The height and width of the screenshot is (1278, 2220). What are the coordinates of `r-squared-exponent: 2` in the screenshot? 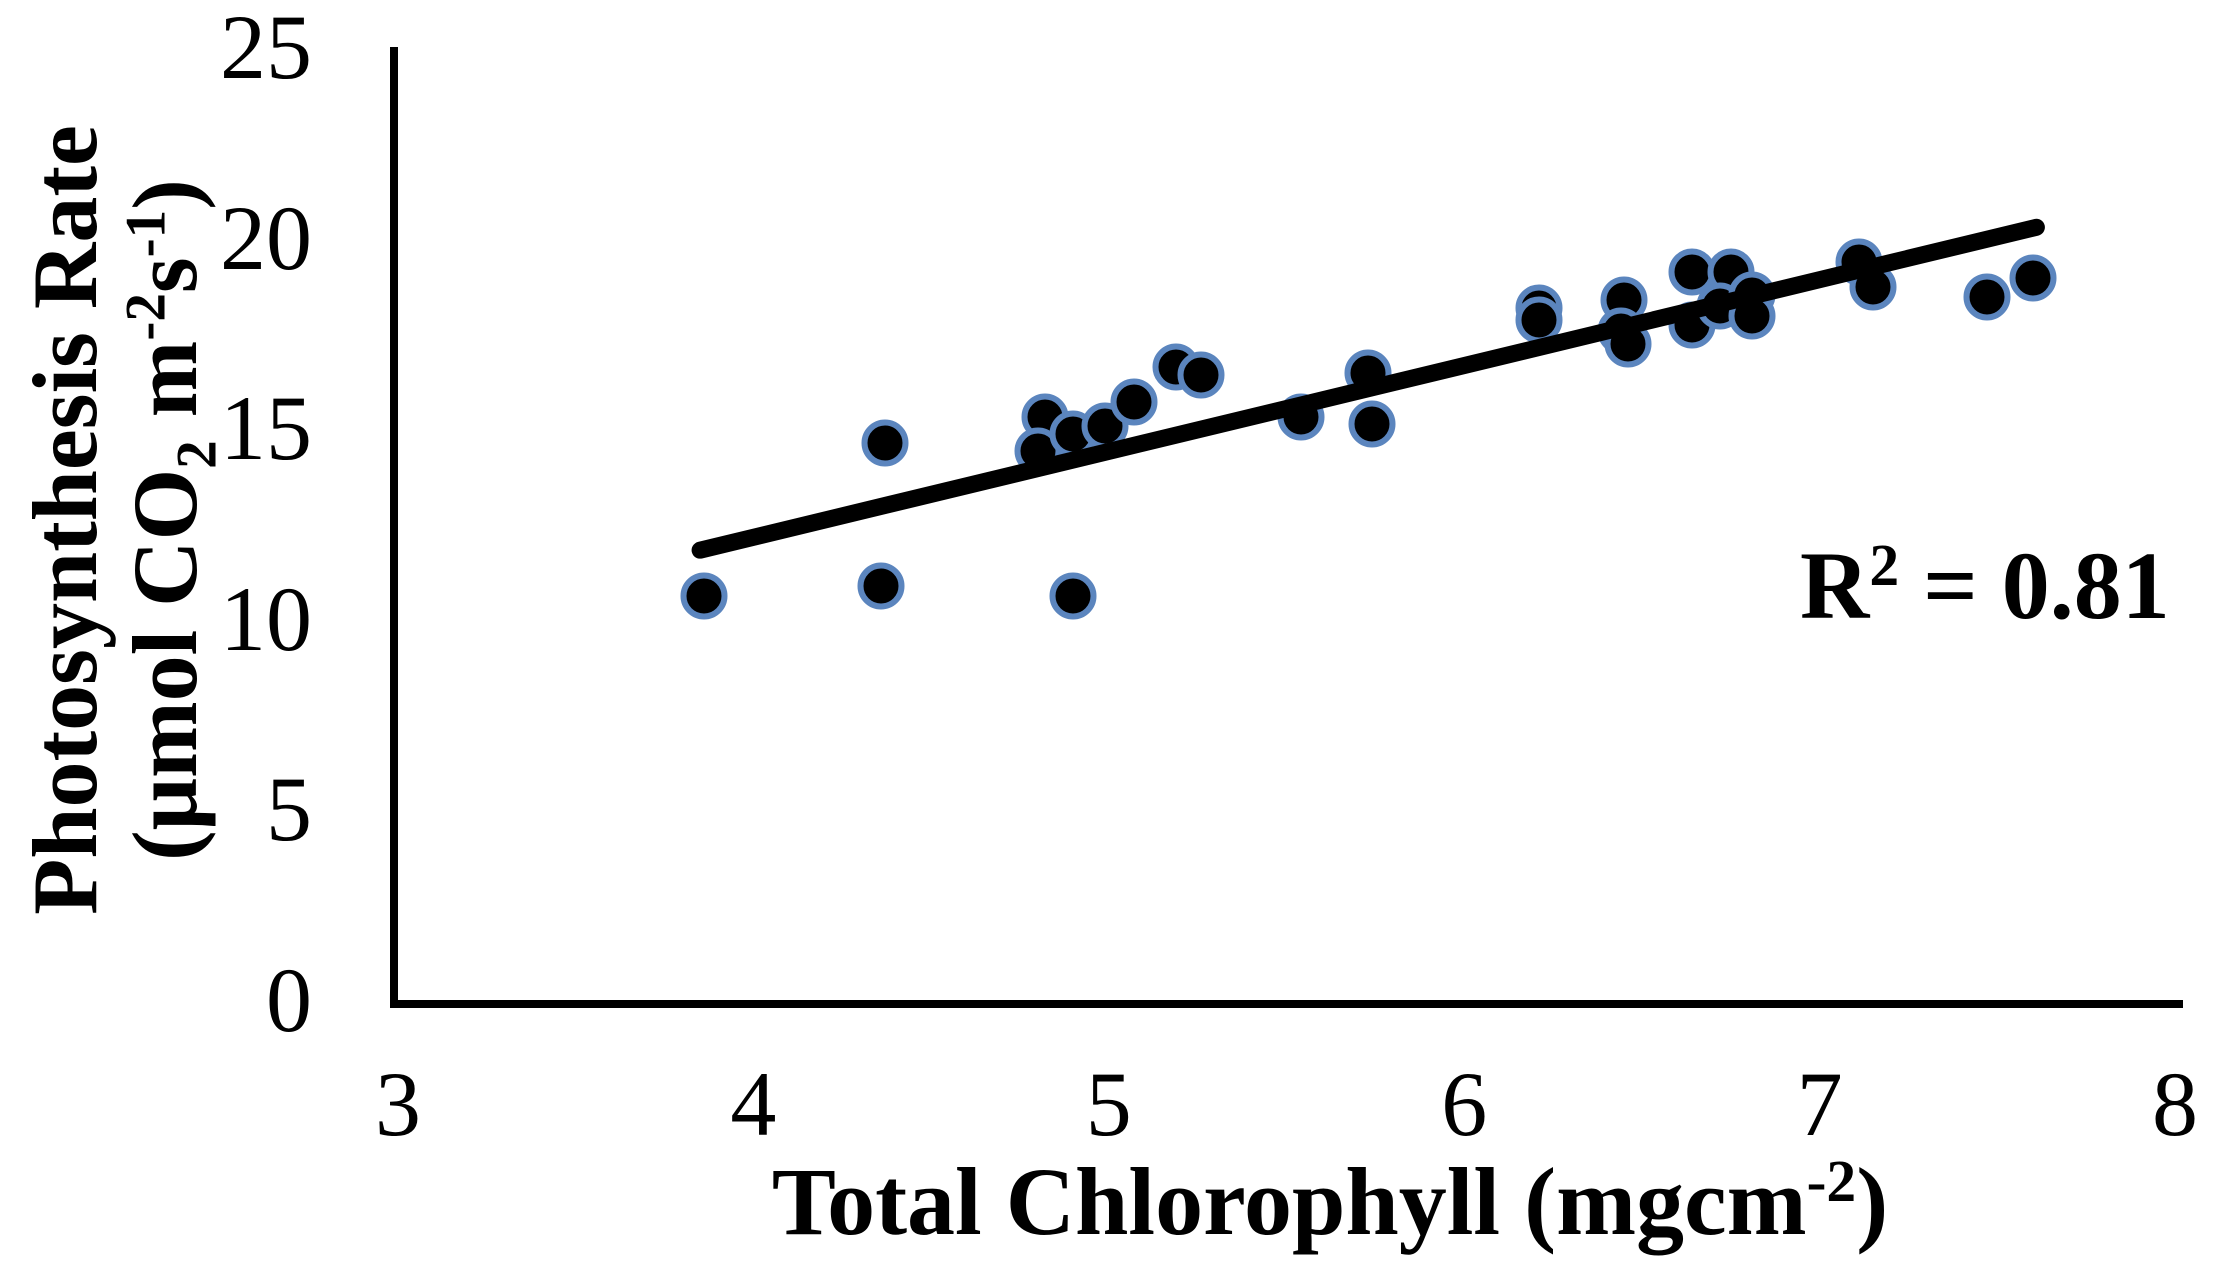 It's located at (1884, 565).